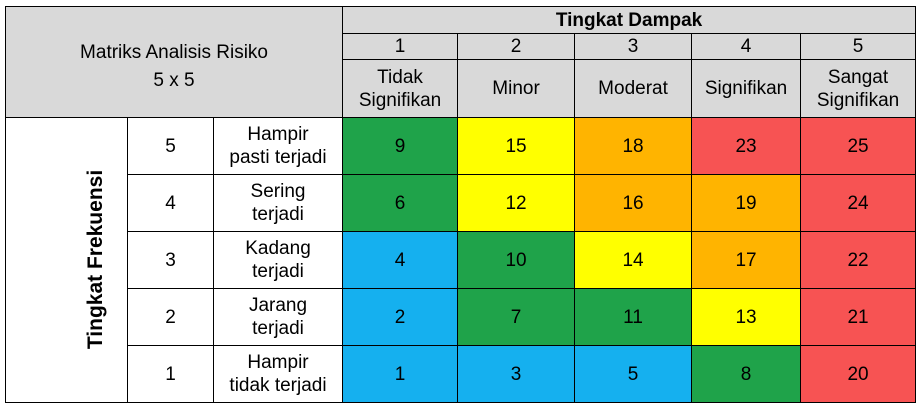  Describe the element at coordinates (278, 248) in the screenshot. I see `frequency-label-line: Kadang` at that location.